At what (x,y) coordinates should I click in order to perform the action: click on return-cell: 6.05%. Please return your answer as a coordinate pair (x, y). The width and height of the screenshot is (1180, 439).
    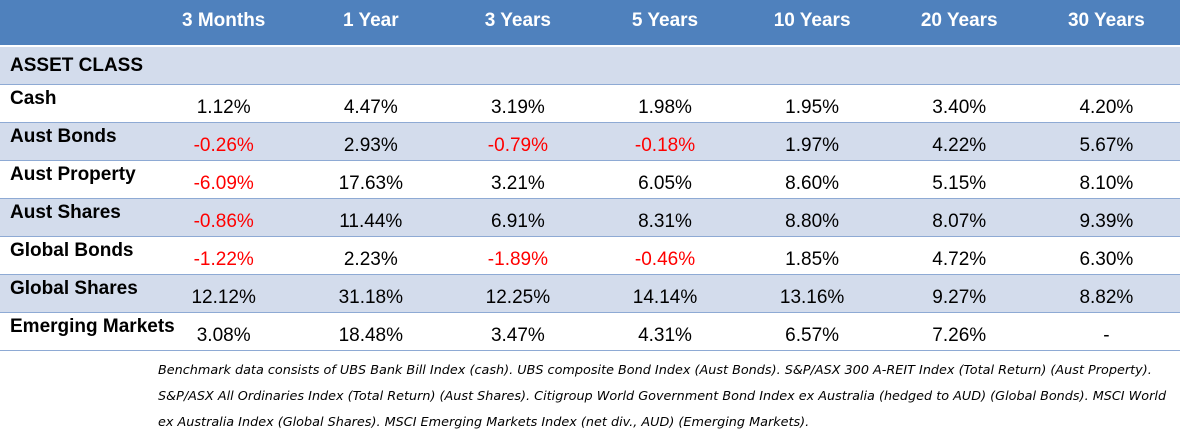
    Looking at the image, I should click on (665, 178).